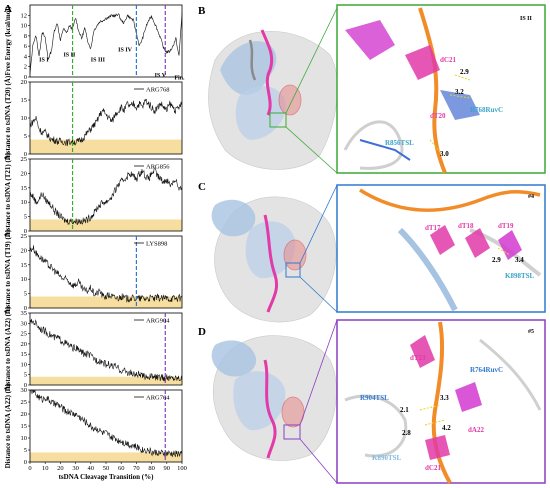 Image resolution: width=550 pixels, height=488 pixels. Describe the element at coordinates (26, 46) in the screenshot. I see `ytick-label: 6` at that location.